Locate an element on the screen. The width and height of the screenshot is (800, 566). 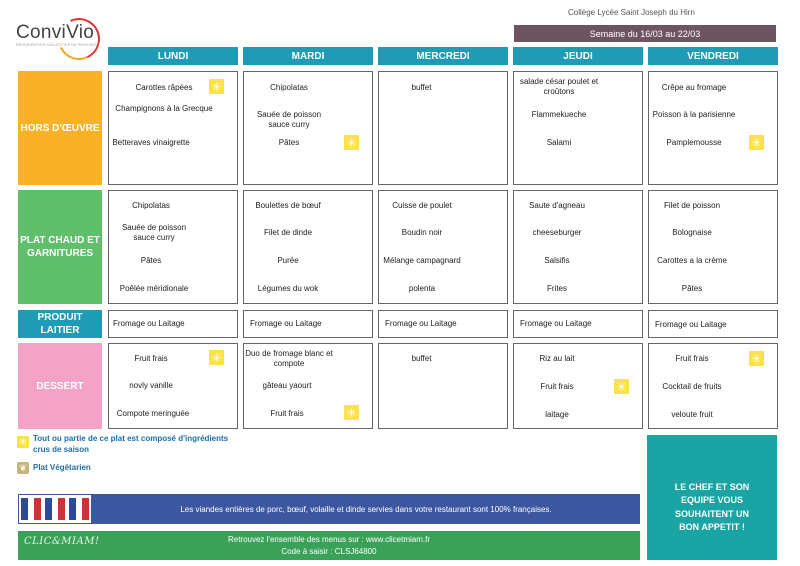
dish: veloute fruit is located at coordinates (692, 414).